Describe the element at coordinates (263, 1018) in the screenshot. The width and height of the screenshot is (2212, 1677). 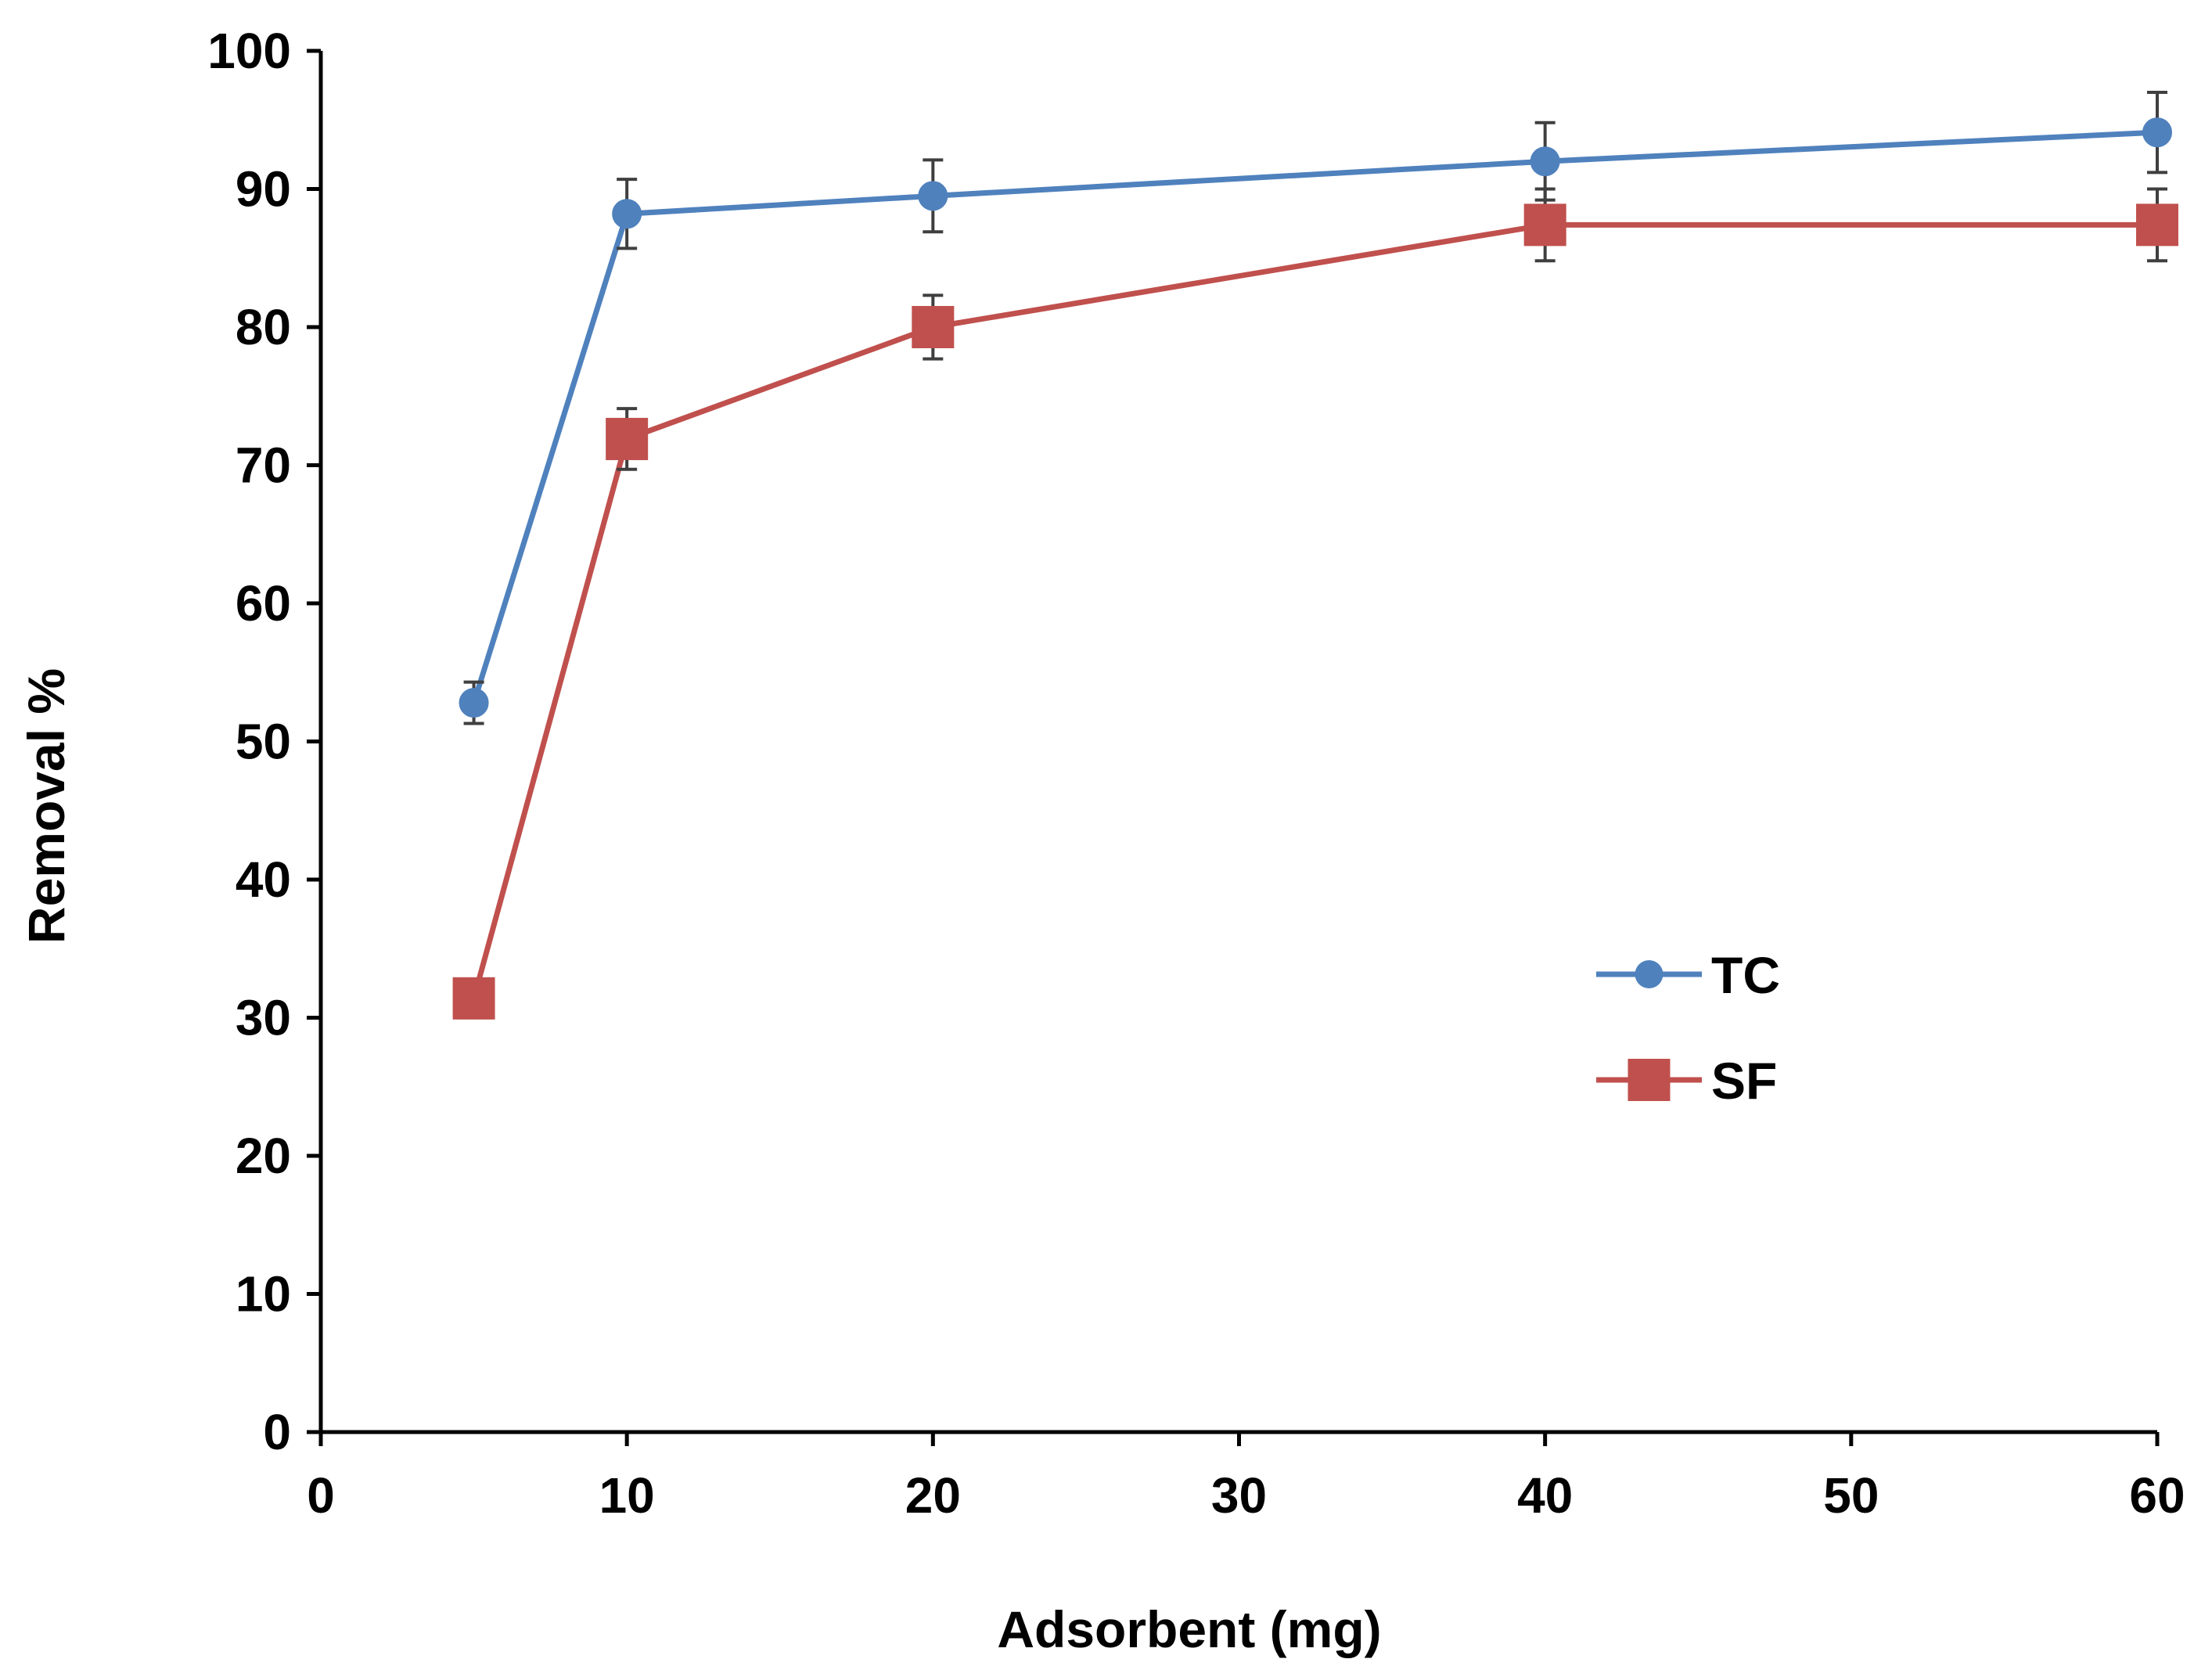
I see `y-tick-label: 30` at that location.